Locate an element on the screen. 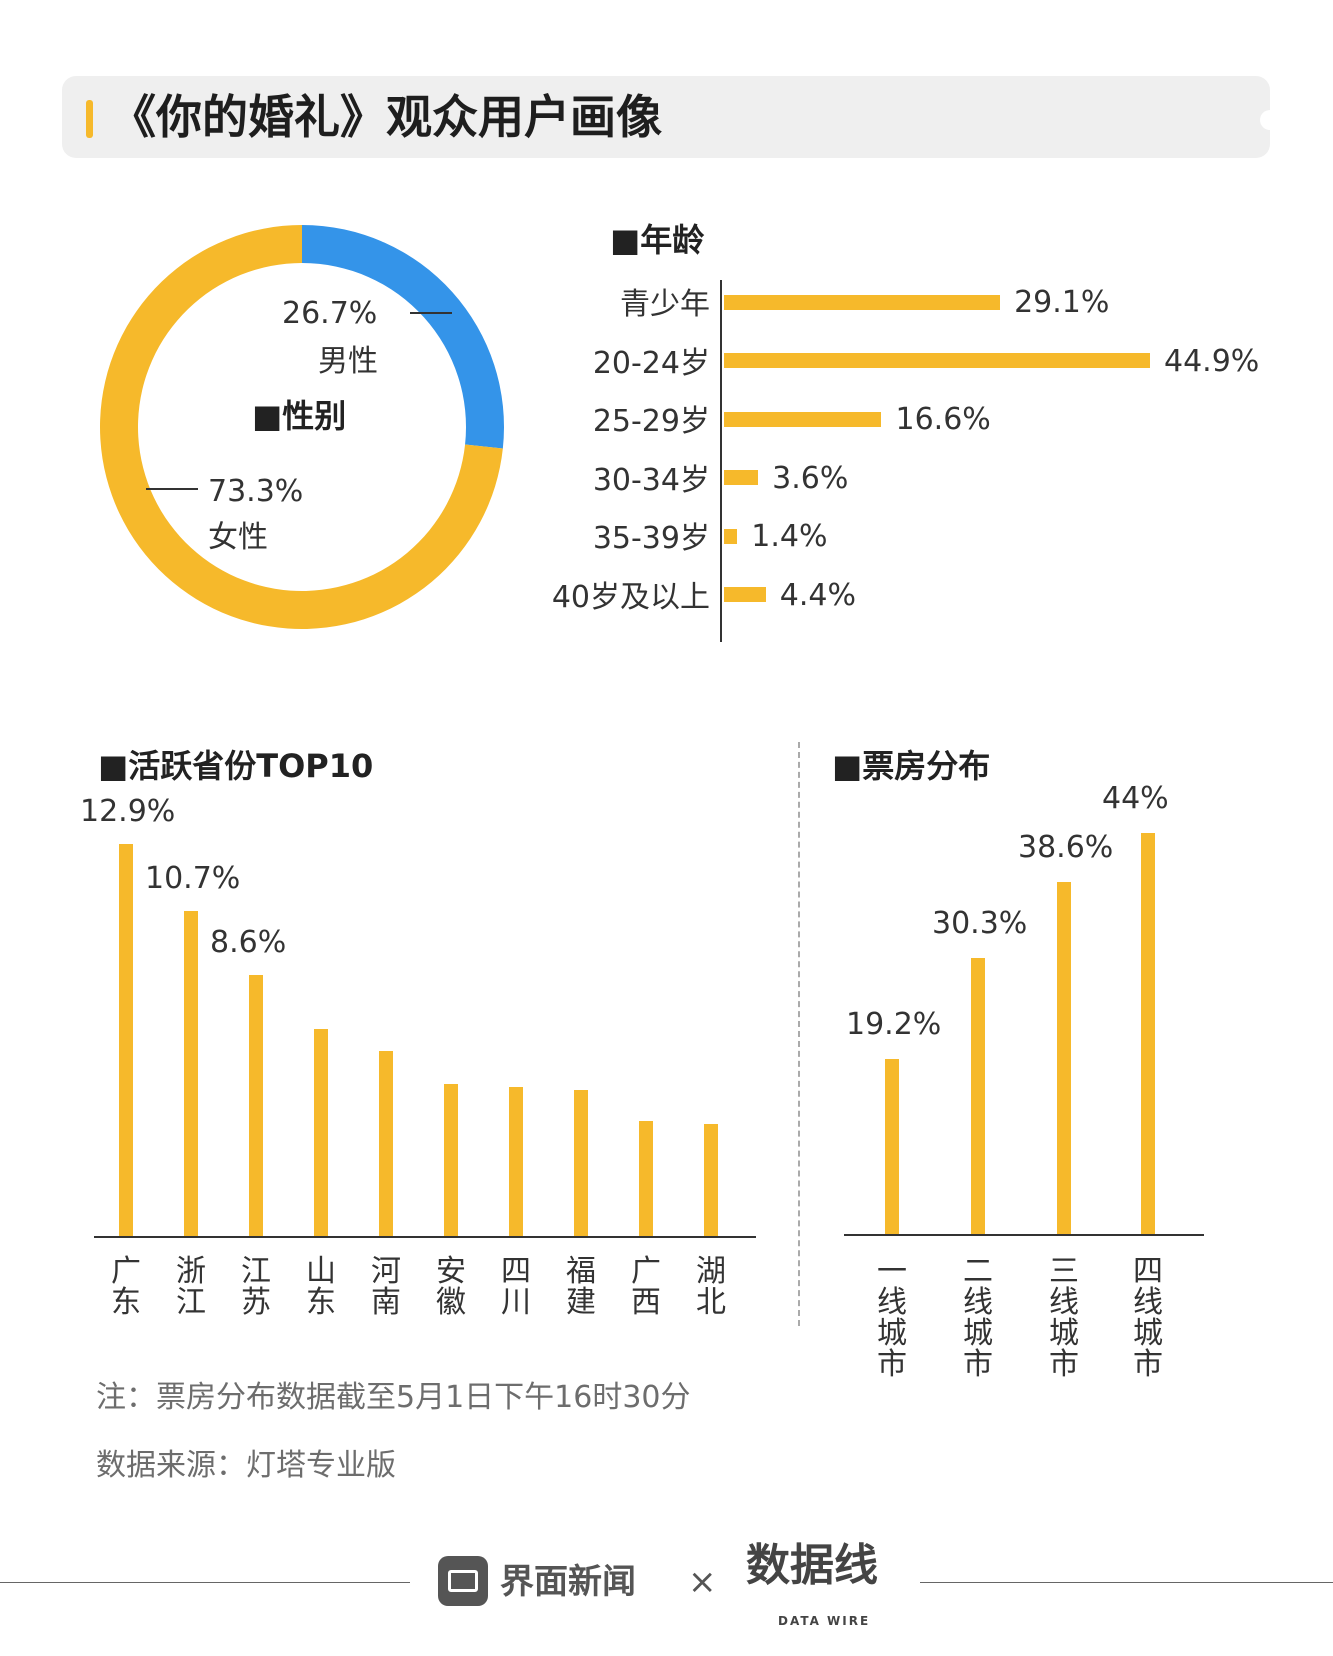 Image resolution: width=1333 pixels, height=1656 pixels. title-bar: 《你的婚礼》观众用户画像 is located at coordinates (671, 117).